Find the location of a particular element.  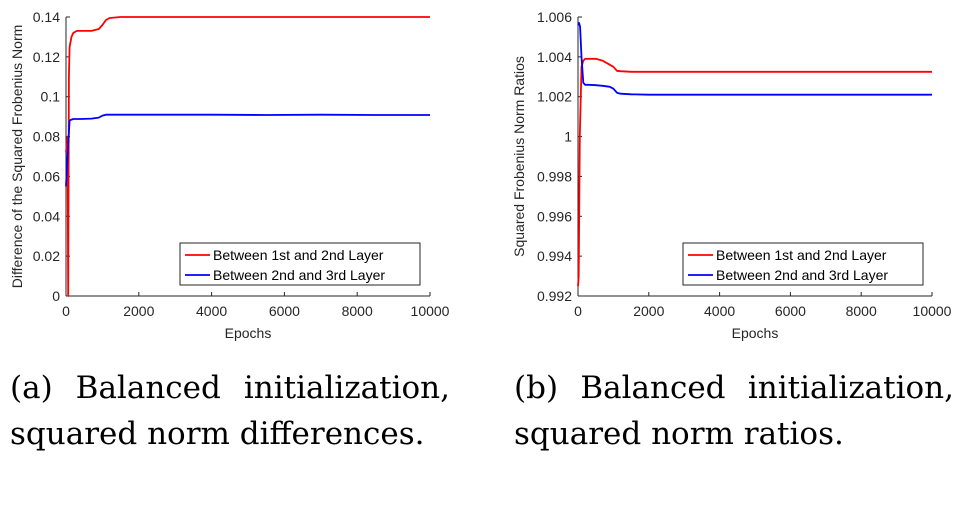

y-axis-label: Squared Frobenius Norm Ratios is located at coordinates (519, 156).